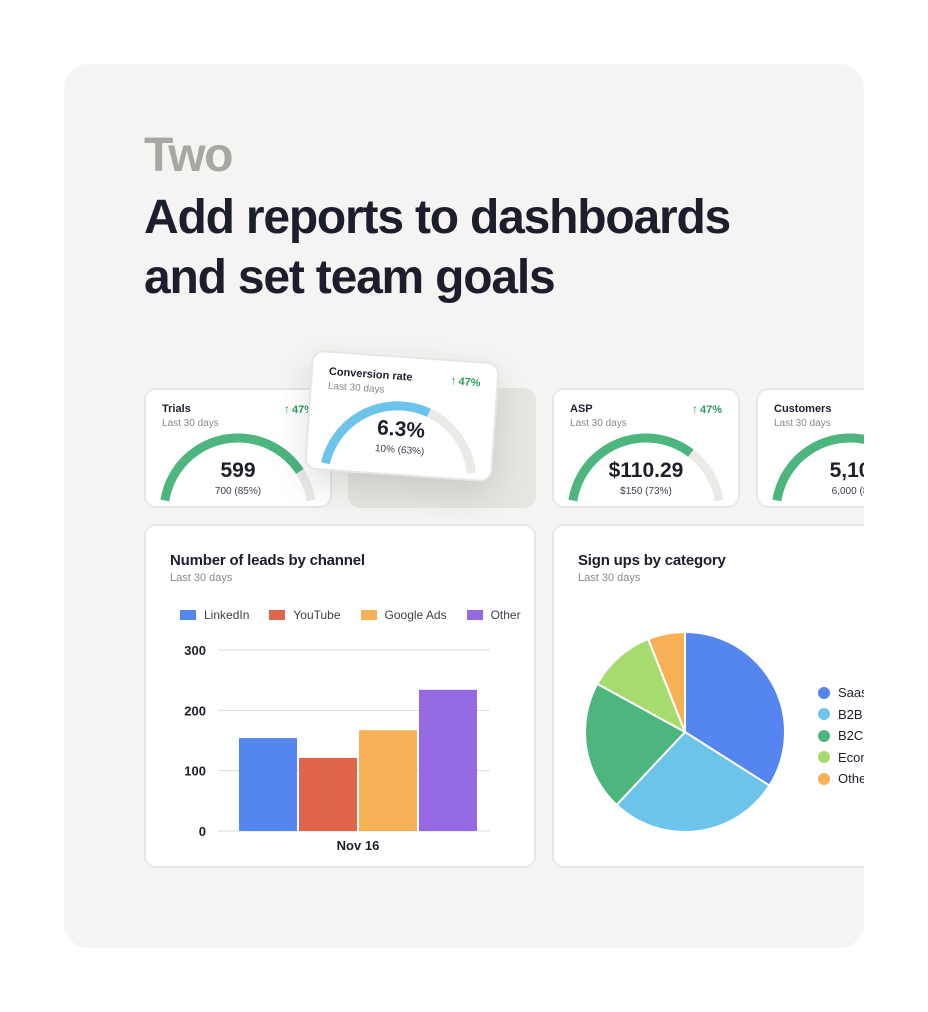  Describe the element at coordinates (317, 615) in the screenshot. I see `legend-label: YouTube` at that location.